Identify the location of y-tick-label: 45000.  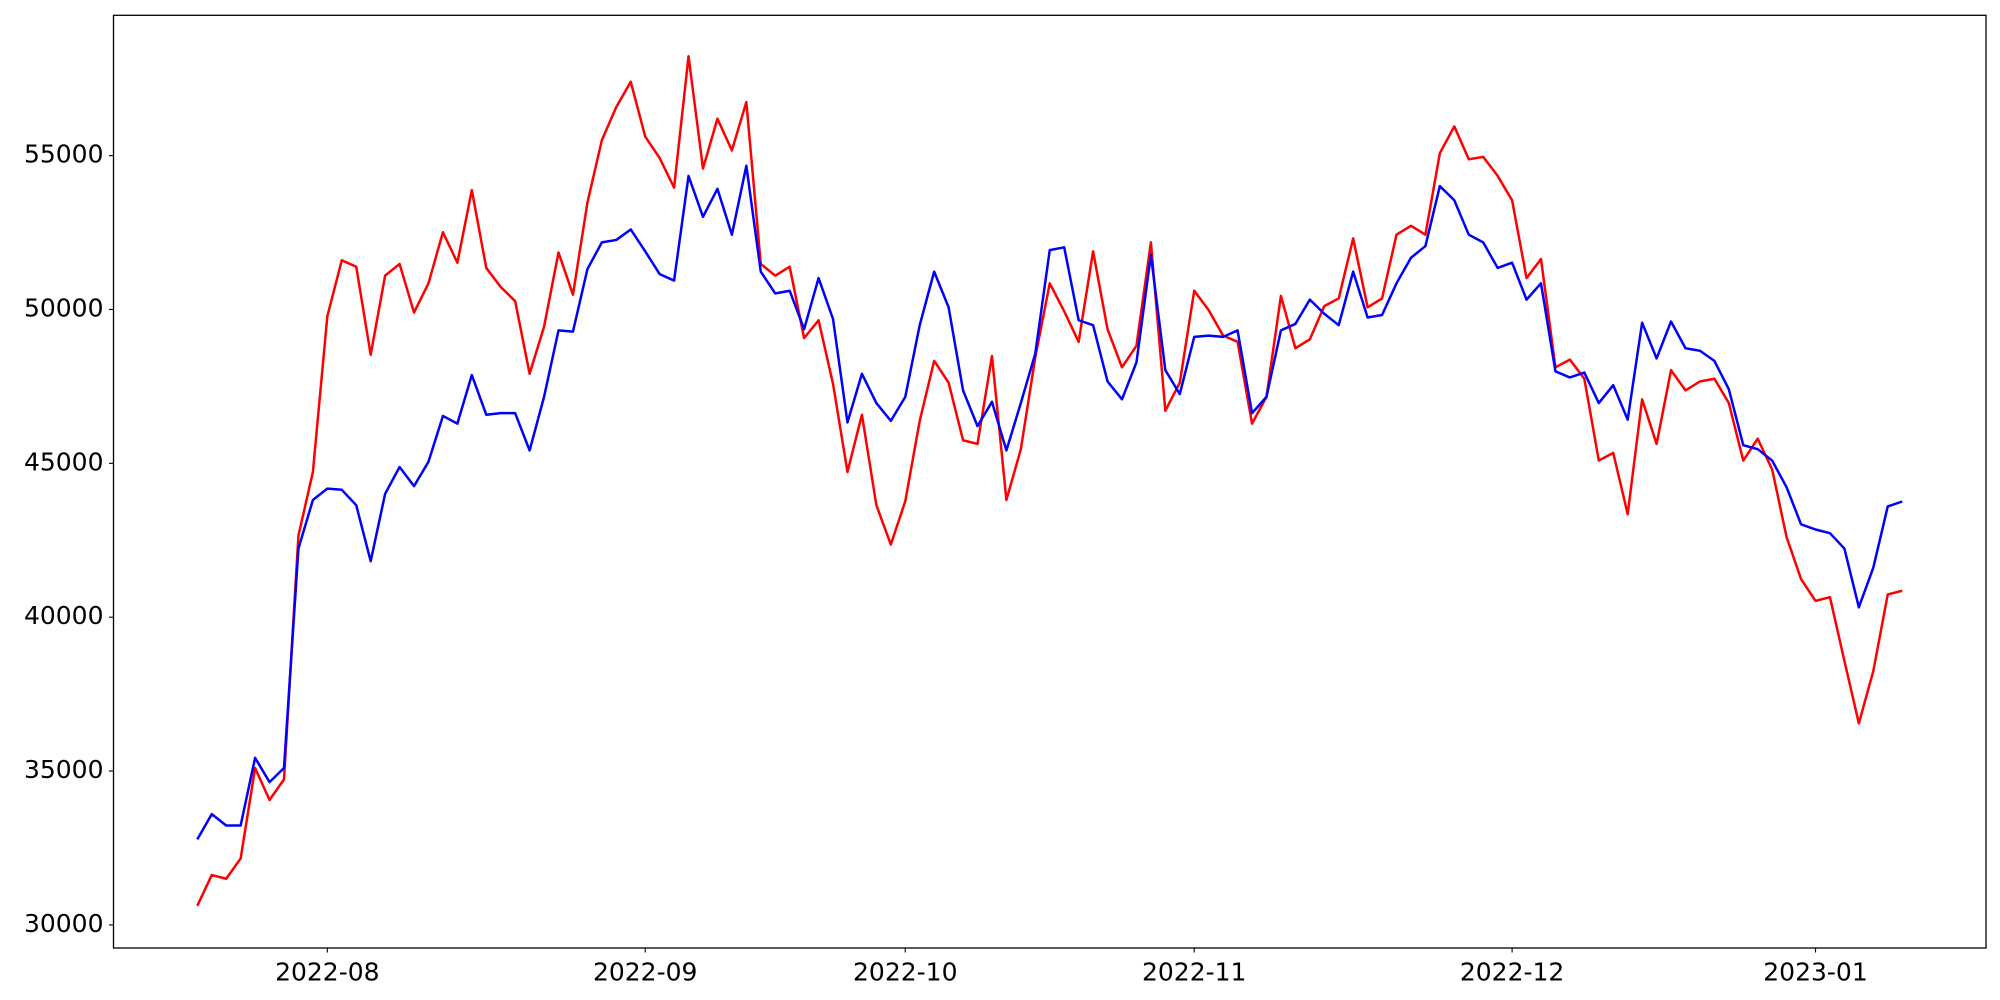
(64, 461).